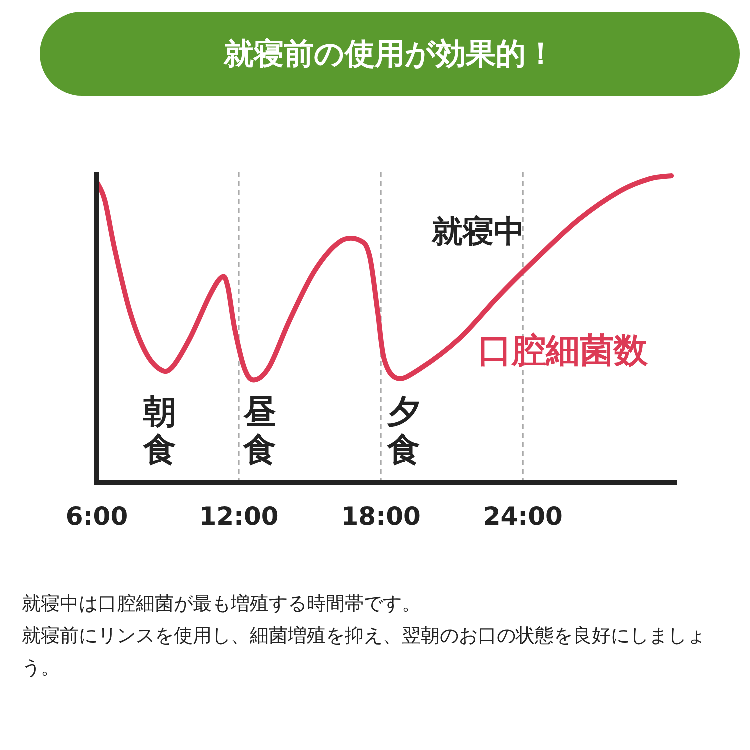 This screenshot has width=750, height=750. What do you see at coordinates (97, 516) in the screenshot?
I see `x-tick-label: 6:00` at bounding box center [97, 516].